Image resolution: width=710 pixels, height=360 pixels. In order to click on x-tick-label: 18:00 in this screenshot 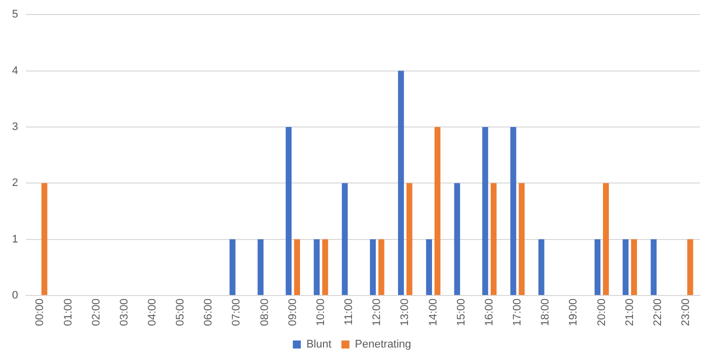, I will do `click(546, 312)`.